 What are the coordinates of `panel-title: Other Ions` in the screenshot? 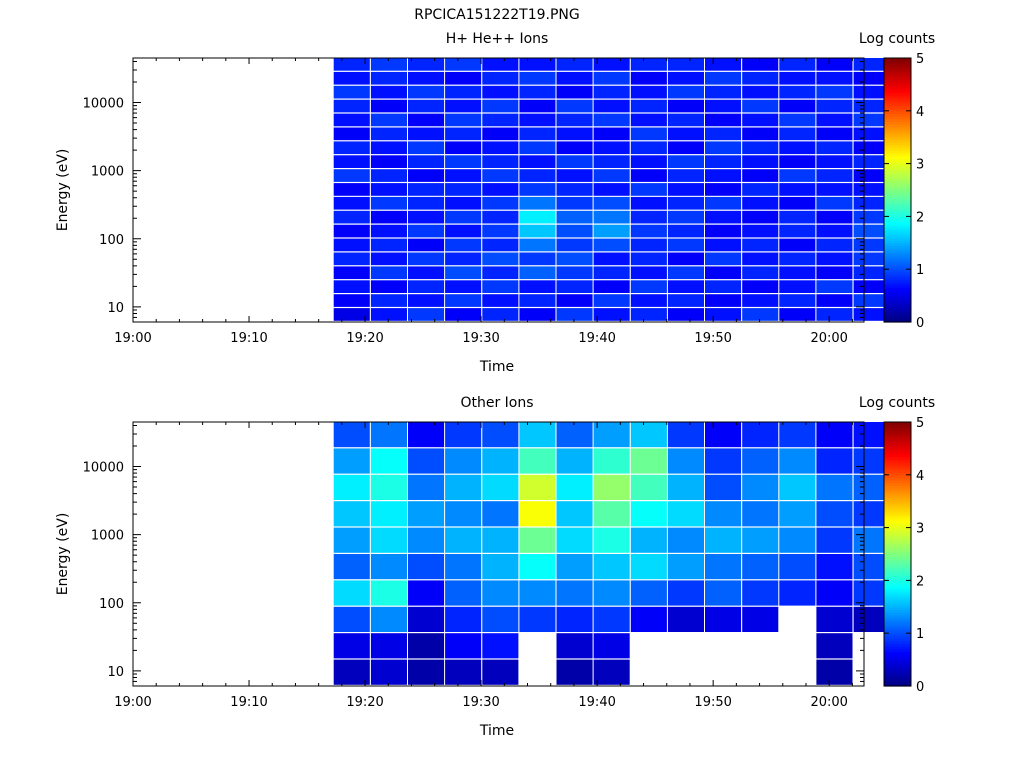 It's located at (496, 403).